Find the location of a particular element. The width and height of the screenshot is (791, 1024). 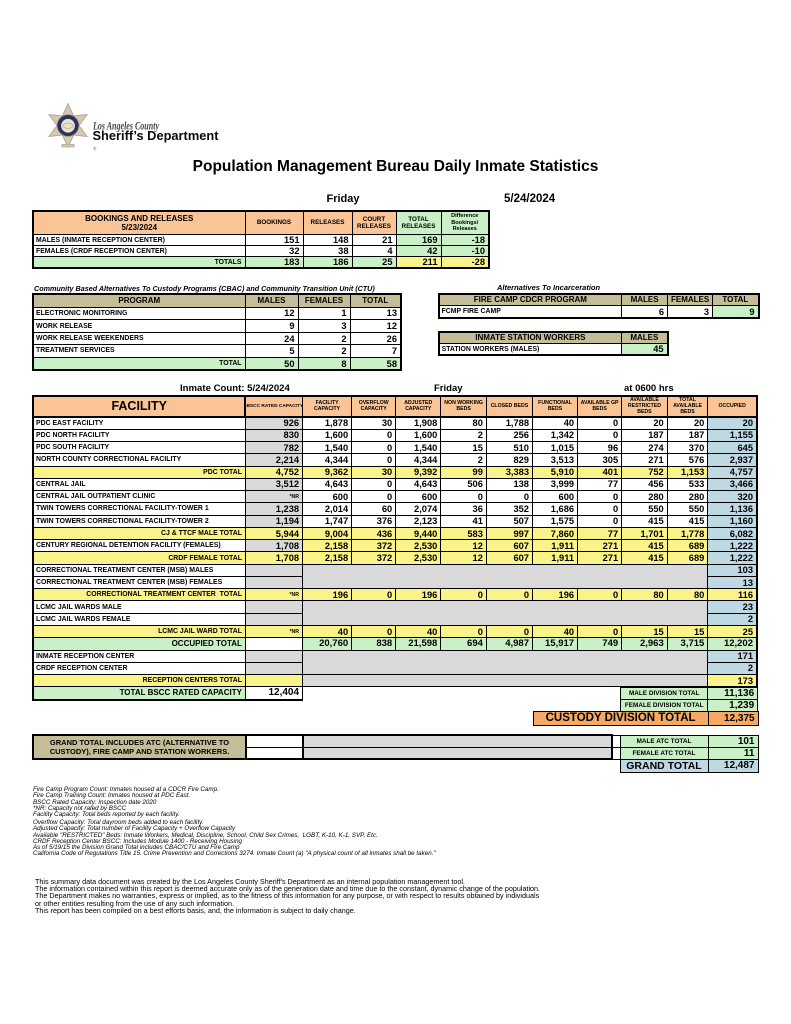

svg-text: Sheriff’s Department is located at coordinates (156, 135).